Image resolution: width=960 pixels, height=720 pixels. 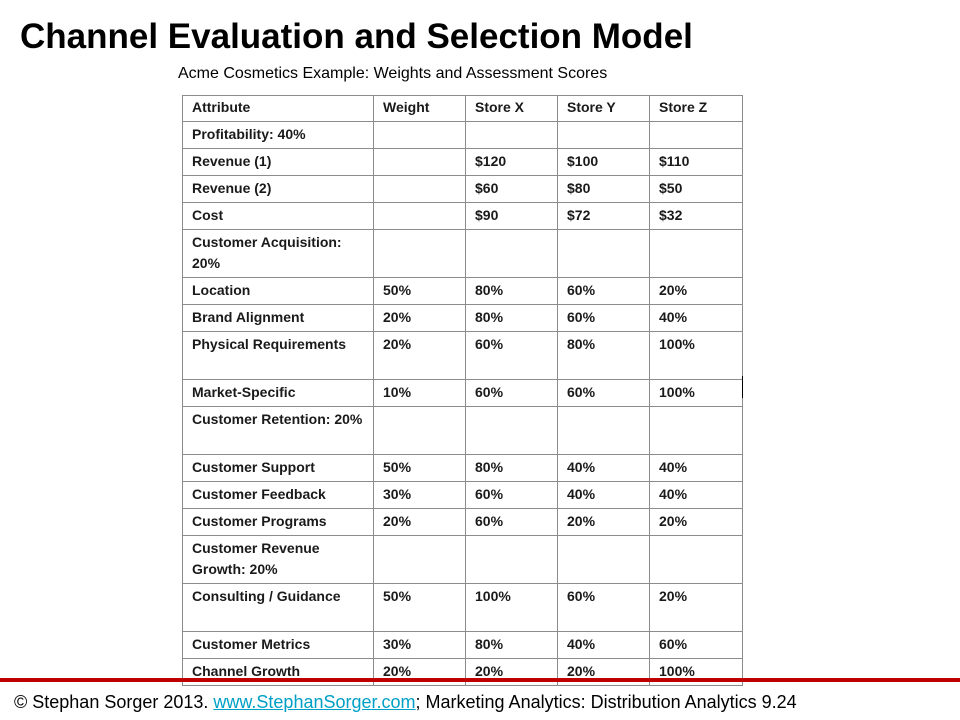 What do you see at coordinates (314, 702) in the screenshot?
I see `footer-website-link: www.StephanSorger.com` at bounding box center [314, 702].